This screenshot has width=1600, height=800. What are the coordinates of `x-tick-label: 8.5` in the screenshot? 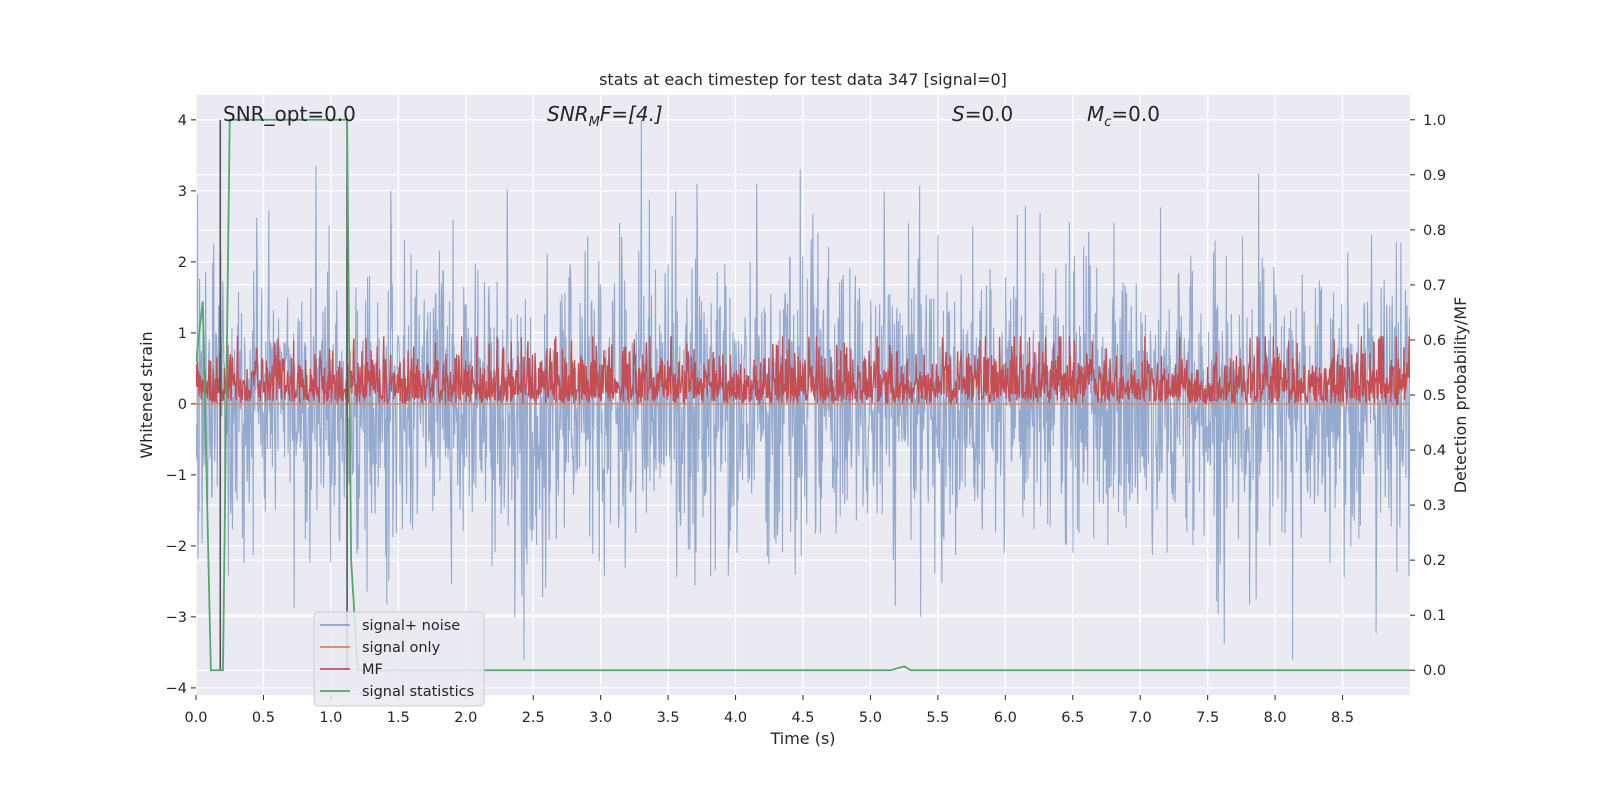 It's located at (1342, 718).